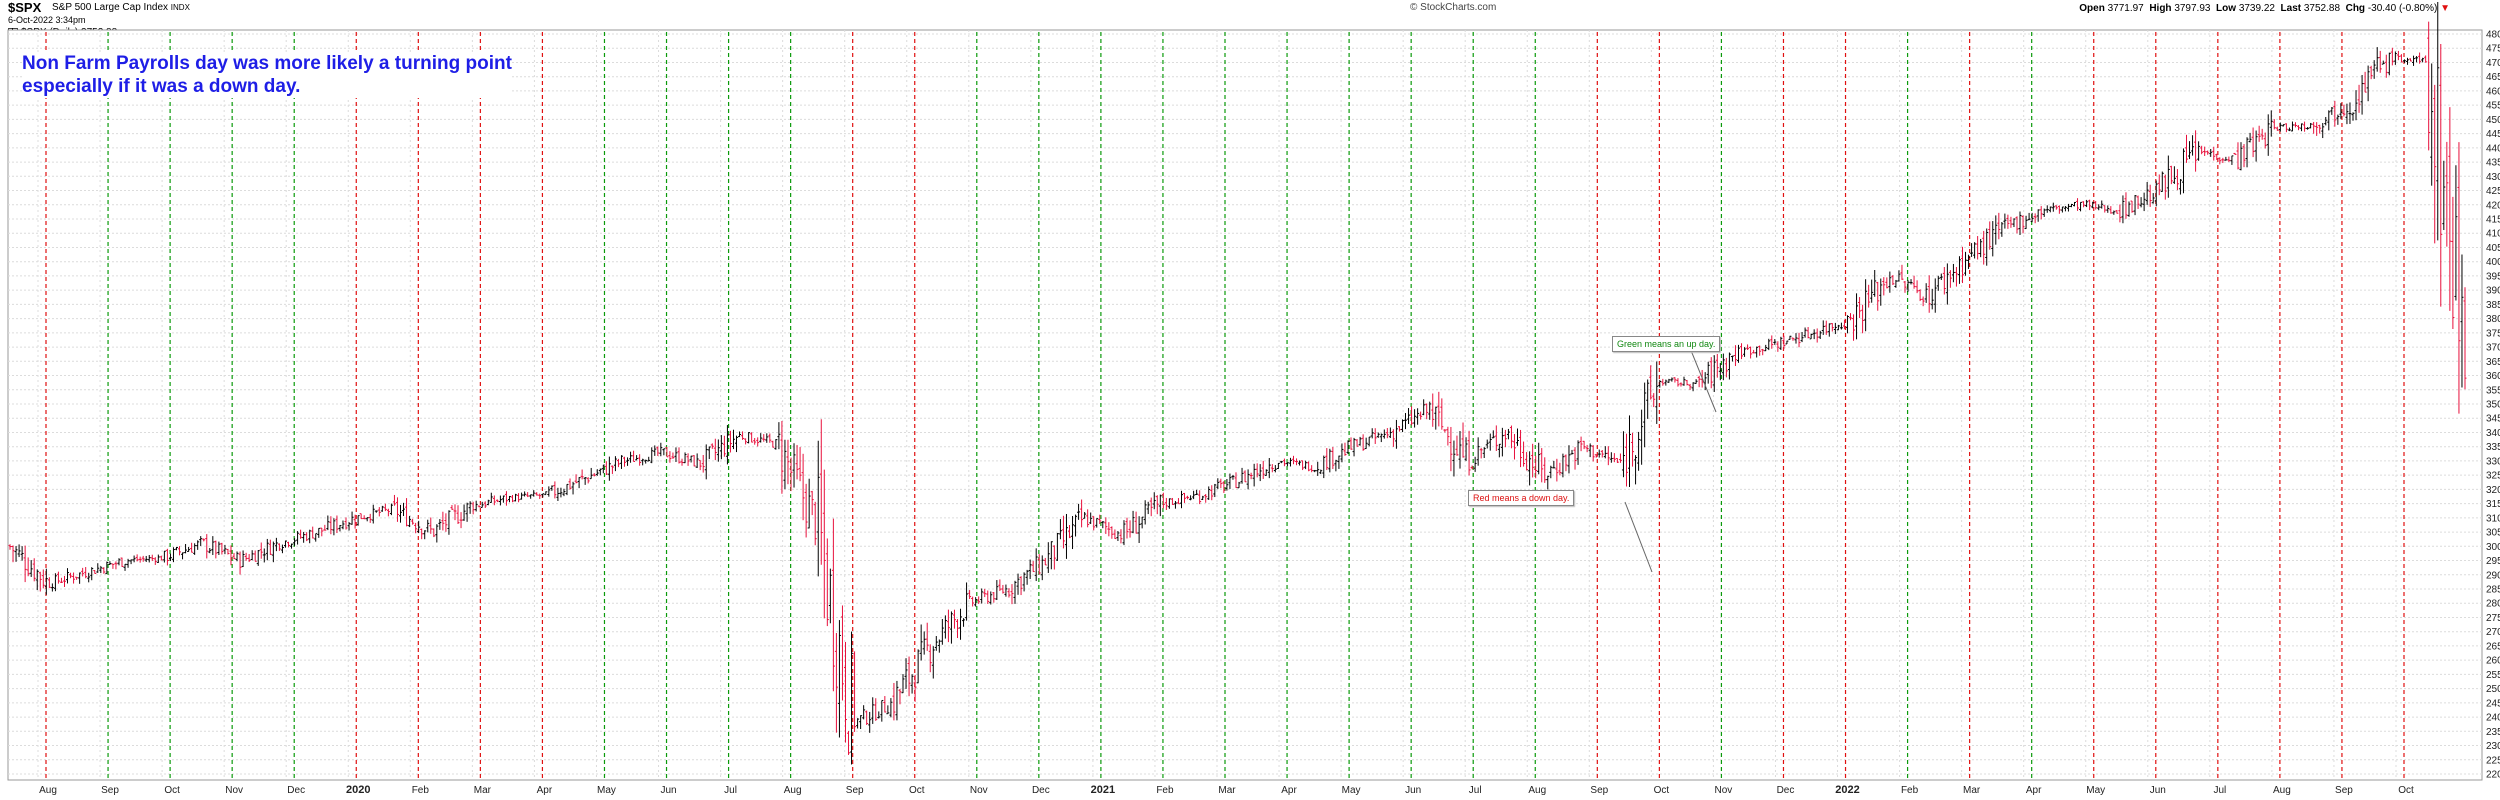 The width and height of the screenshot is (2500, 800). I want to click on y-tick-label: 3150, so click(2493, 504).